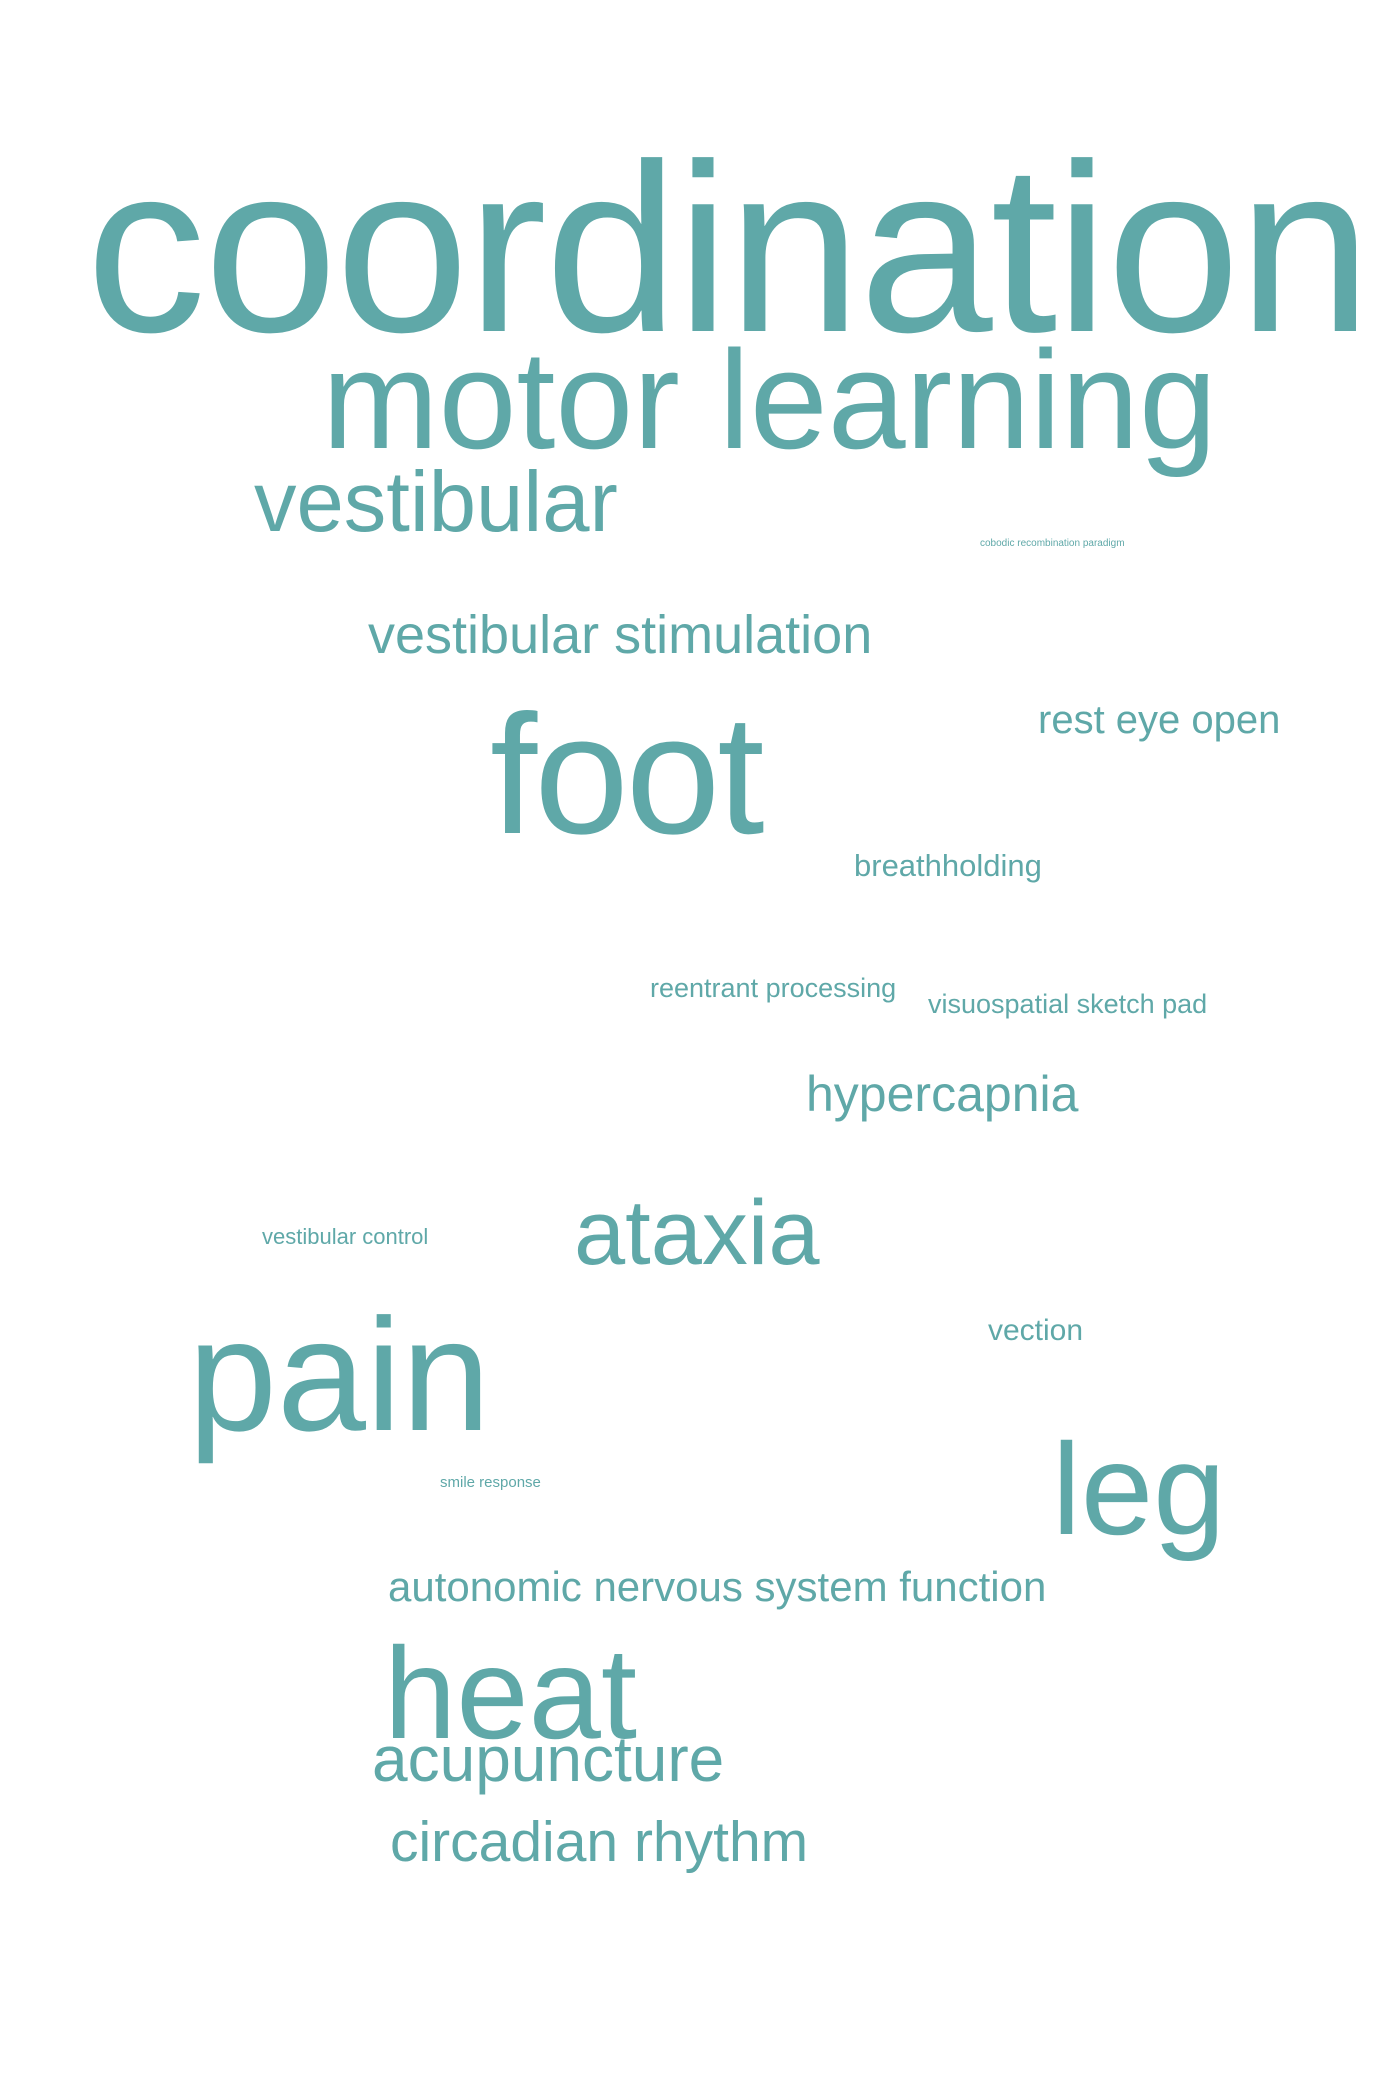 The height and width of the screenshot is (2076, 1400). Describe the element at coordinates (599, 1842) in the screenshot. I see `word-circadian-rhythm: circadian rhythm` at that location.